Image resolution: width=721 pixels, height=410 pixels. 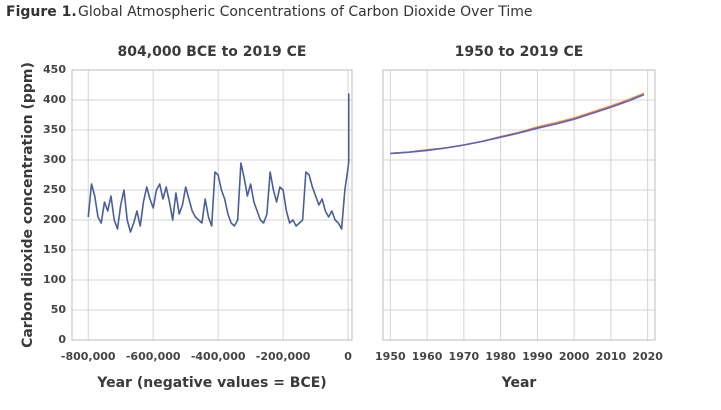 I want to click on x-tick-label: 1990, so click(x=537, y=356).